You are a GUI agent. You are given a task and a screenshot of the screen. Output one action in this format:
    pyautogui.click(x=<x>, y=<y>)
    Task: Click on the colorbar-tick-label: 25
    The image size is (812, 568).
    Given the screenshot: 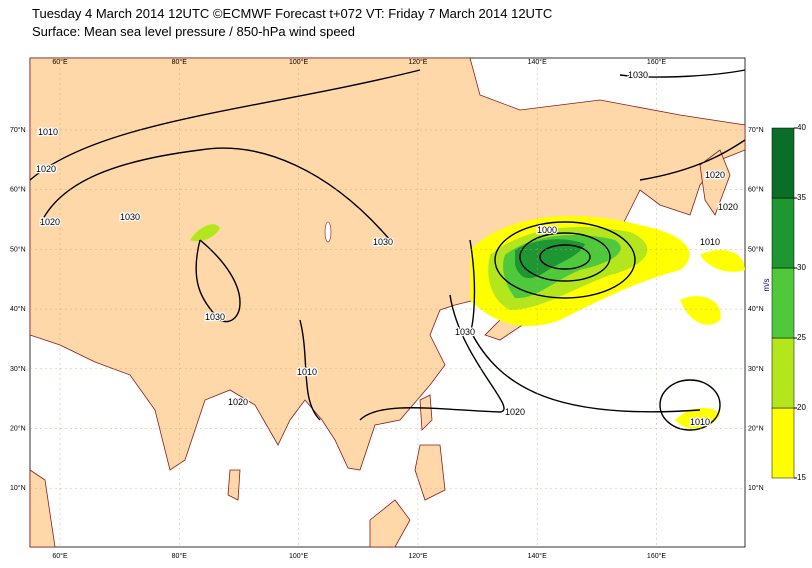 What is the action you would take?
    pyautogui.click(x=801, y=337)
    